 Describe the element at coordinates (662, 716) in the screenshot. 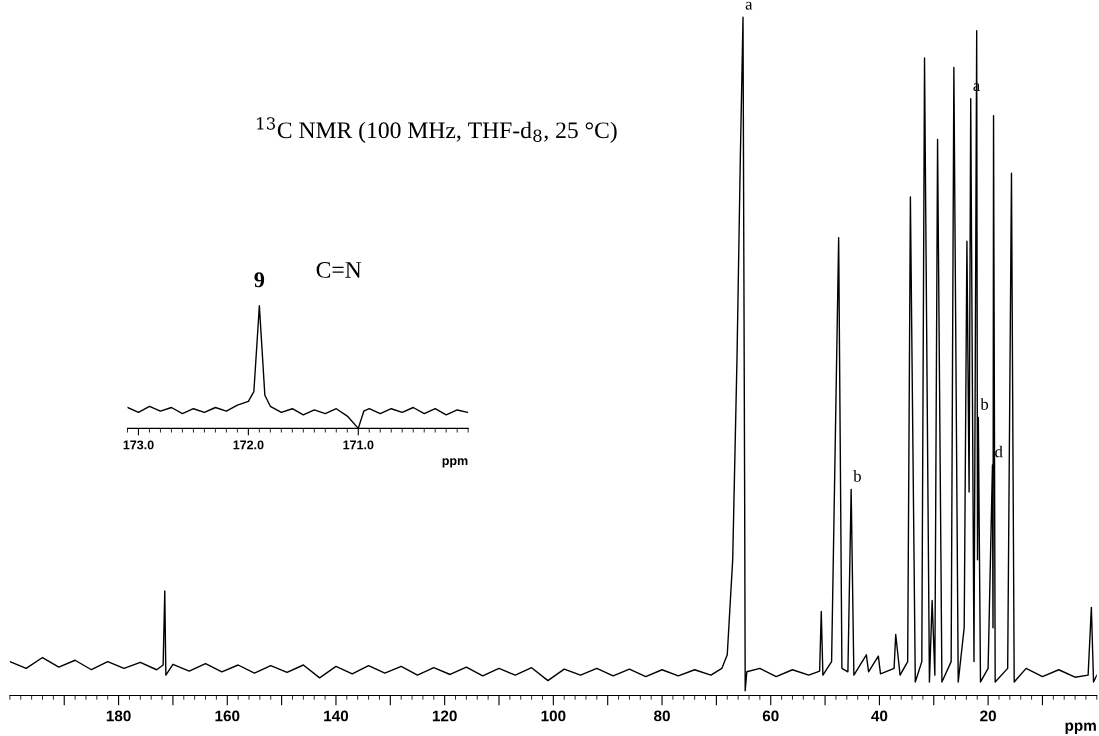

I see `x-tick-label: 80` at that location.